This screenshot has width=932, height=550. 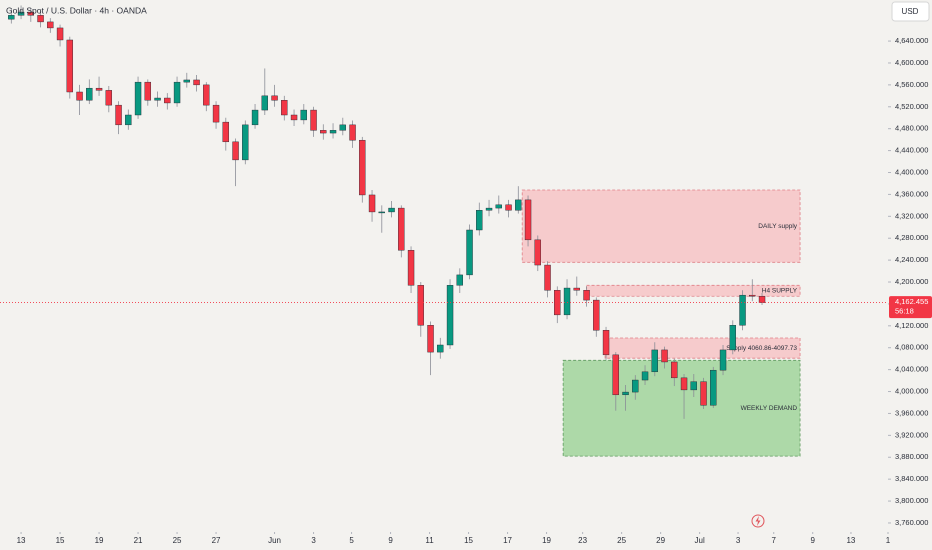 What do you see at coordinates (911, 106) in the screenshot?
I see `y-tick-label: 4,520.000` at bounding box center [911, 106].